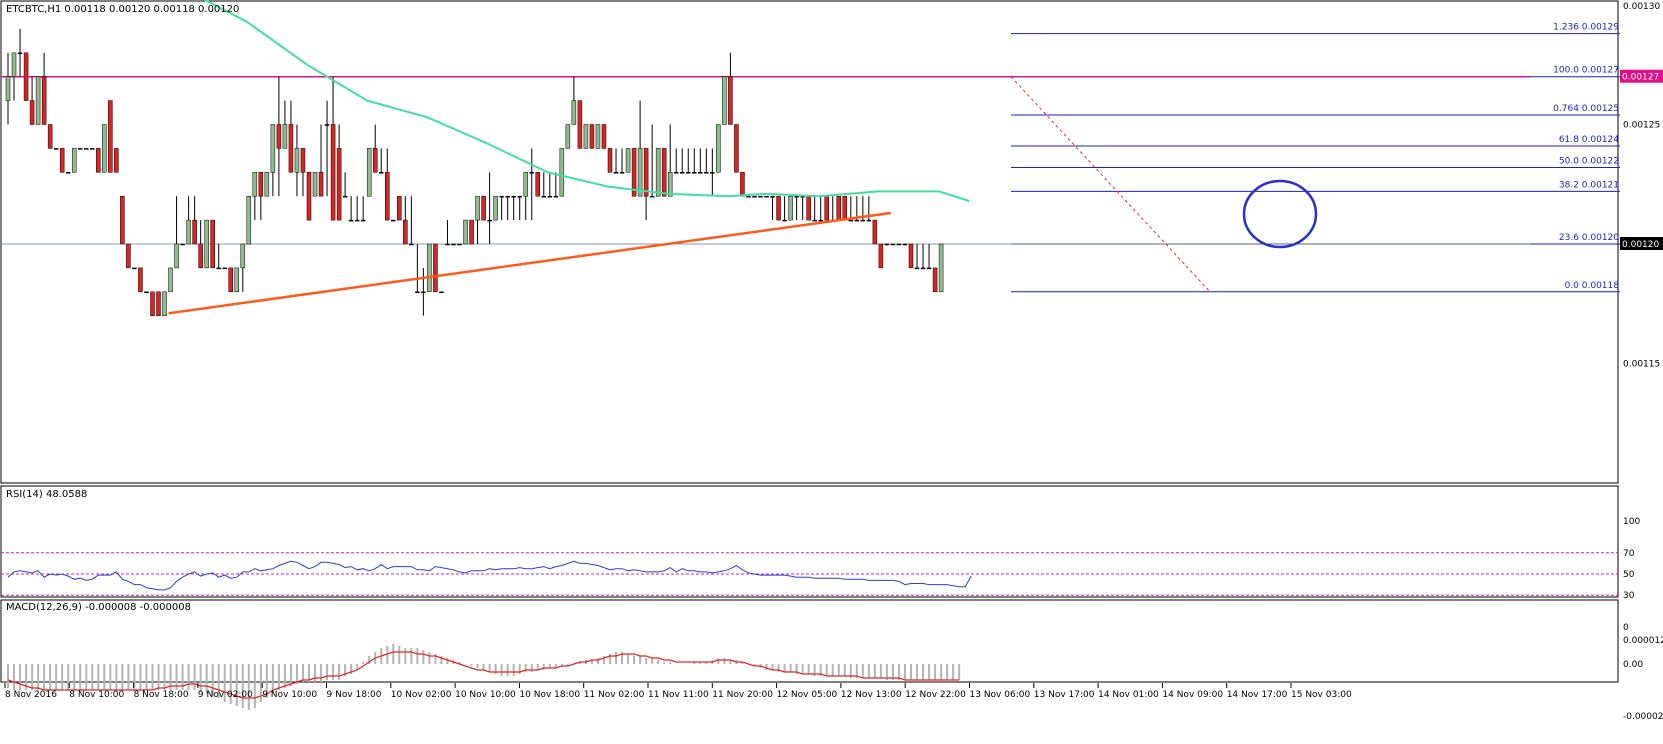 The width and height of the screenshot is (1663, 744). Describe the element at coordinates (1641, 365) in the screenshot. I see `price-axis-label: 0.00115` at that location.